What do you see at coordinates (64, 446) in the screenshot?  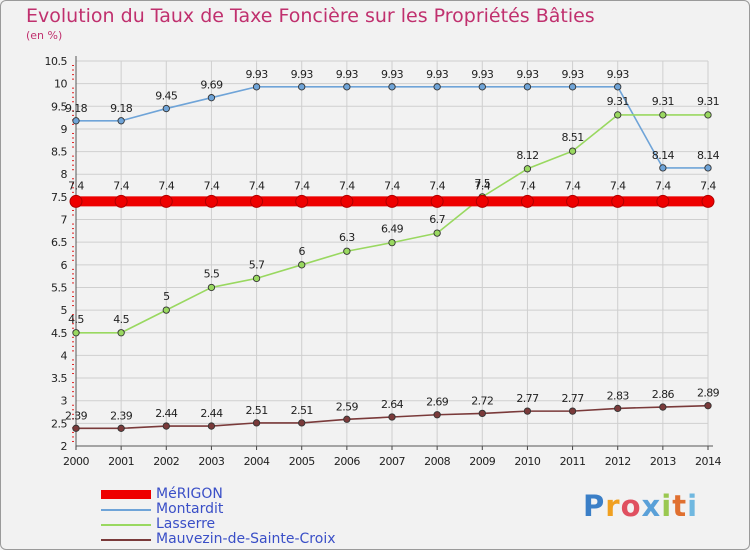 I see `y-tick-label: 2` at bounding box center [64, 446].